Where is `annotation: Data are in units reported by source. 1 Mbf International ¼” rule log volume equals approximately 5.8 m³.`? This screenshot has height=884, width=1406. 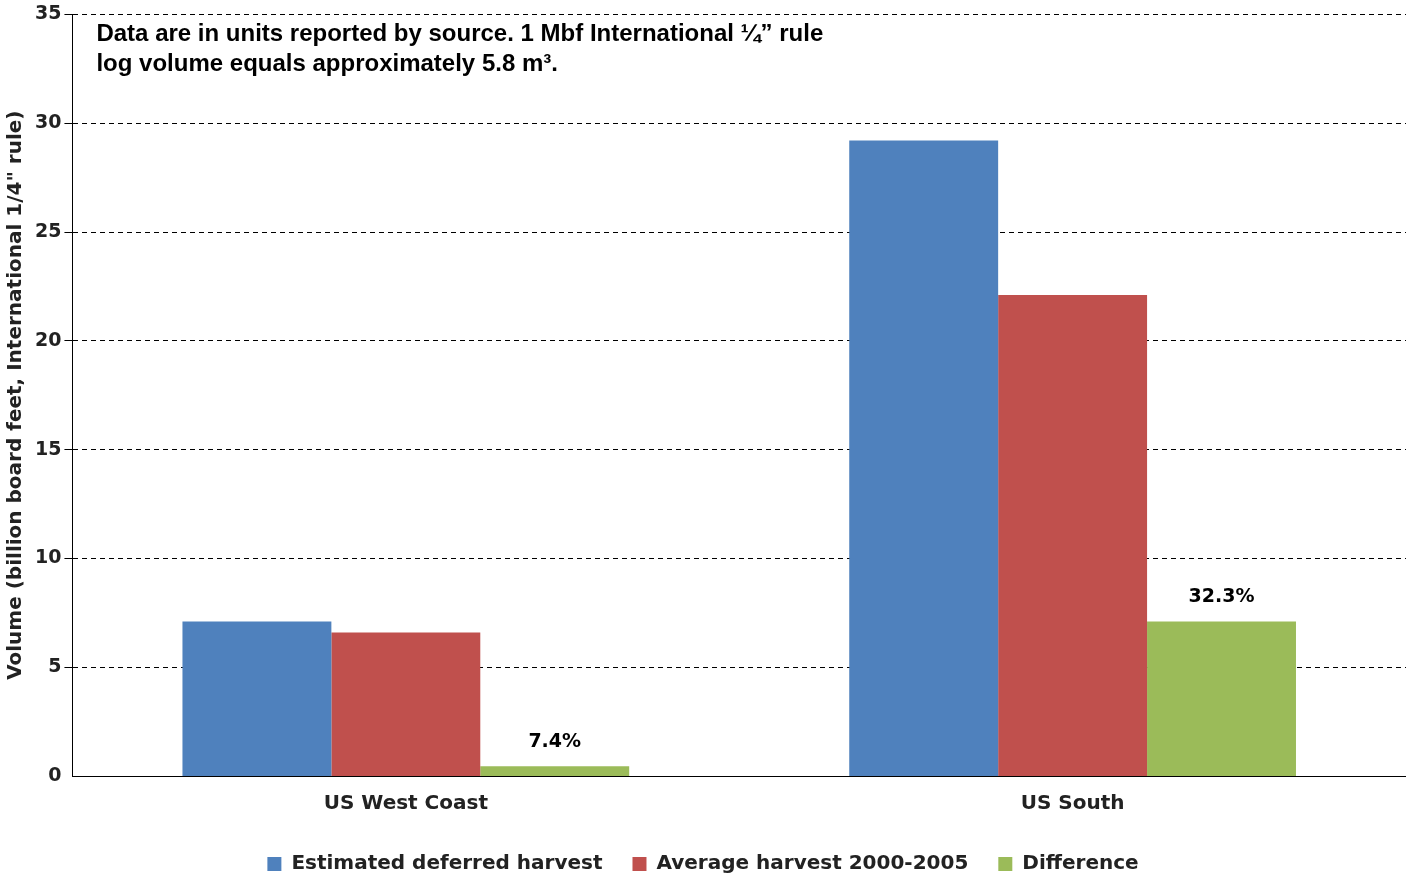
annotation: Data are in units reported by source. 1 Mbf International ¼” rule log volume equals approximately 5.8 m³. is located at coordinates (460, 48).